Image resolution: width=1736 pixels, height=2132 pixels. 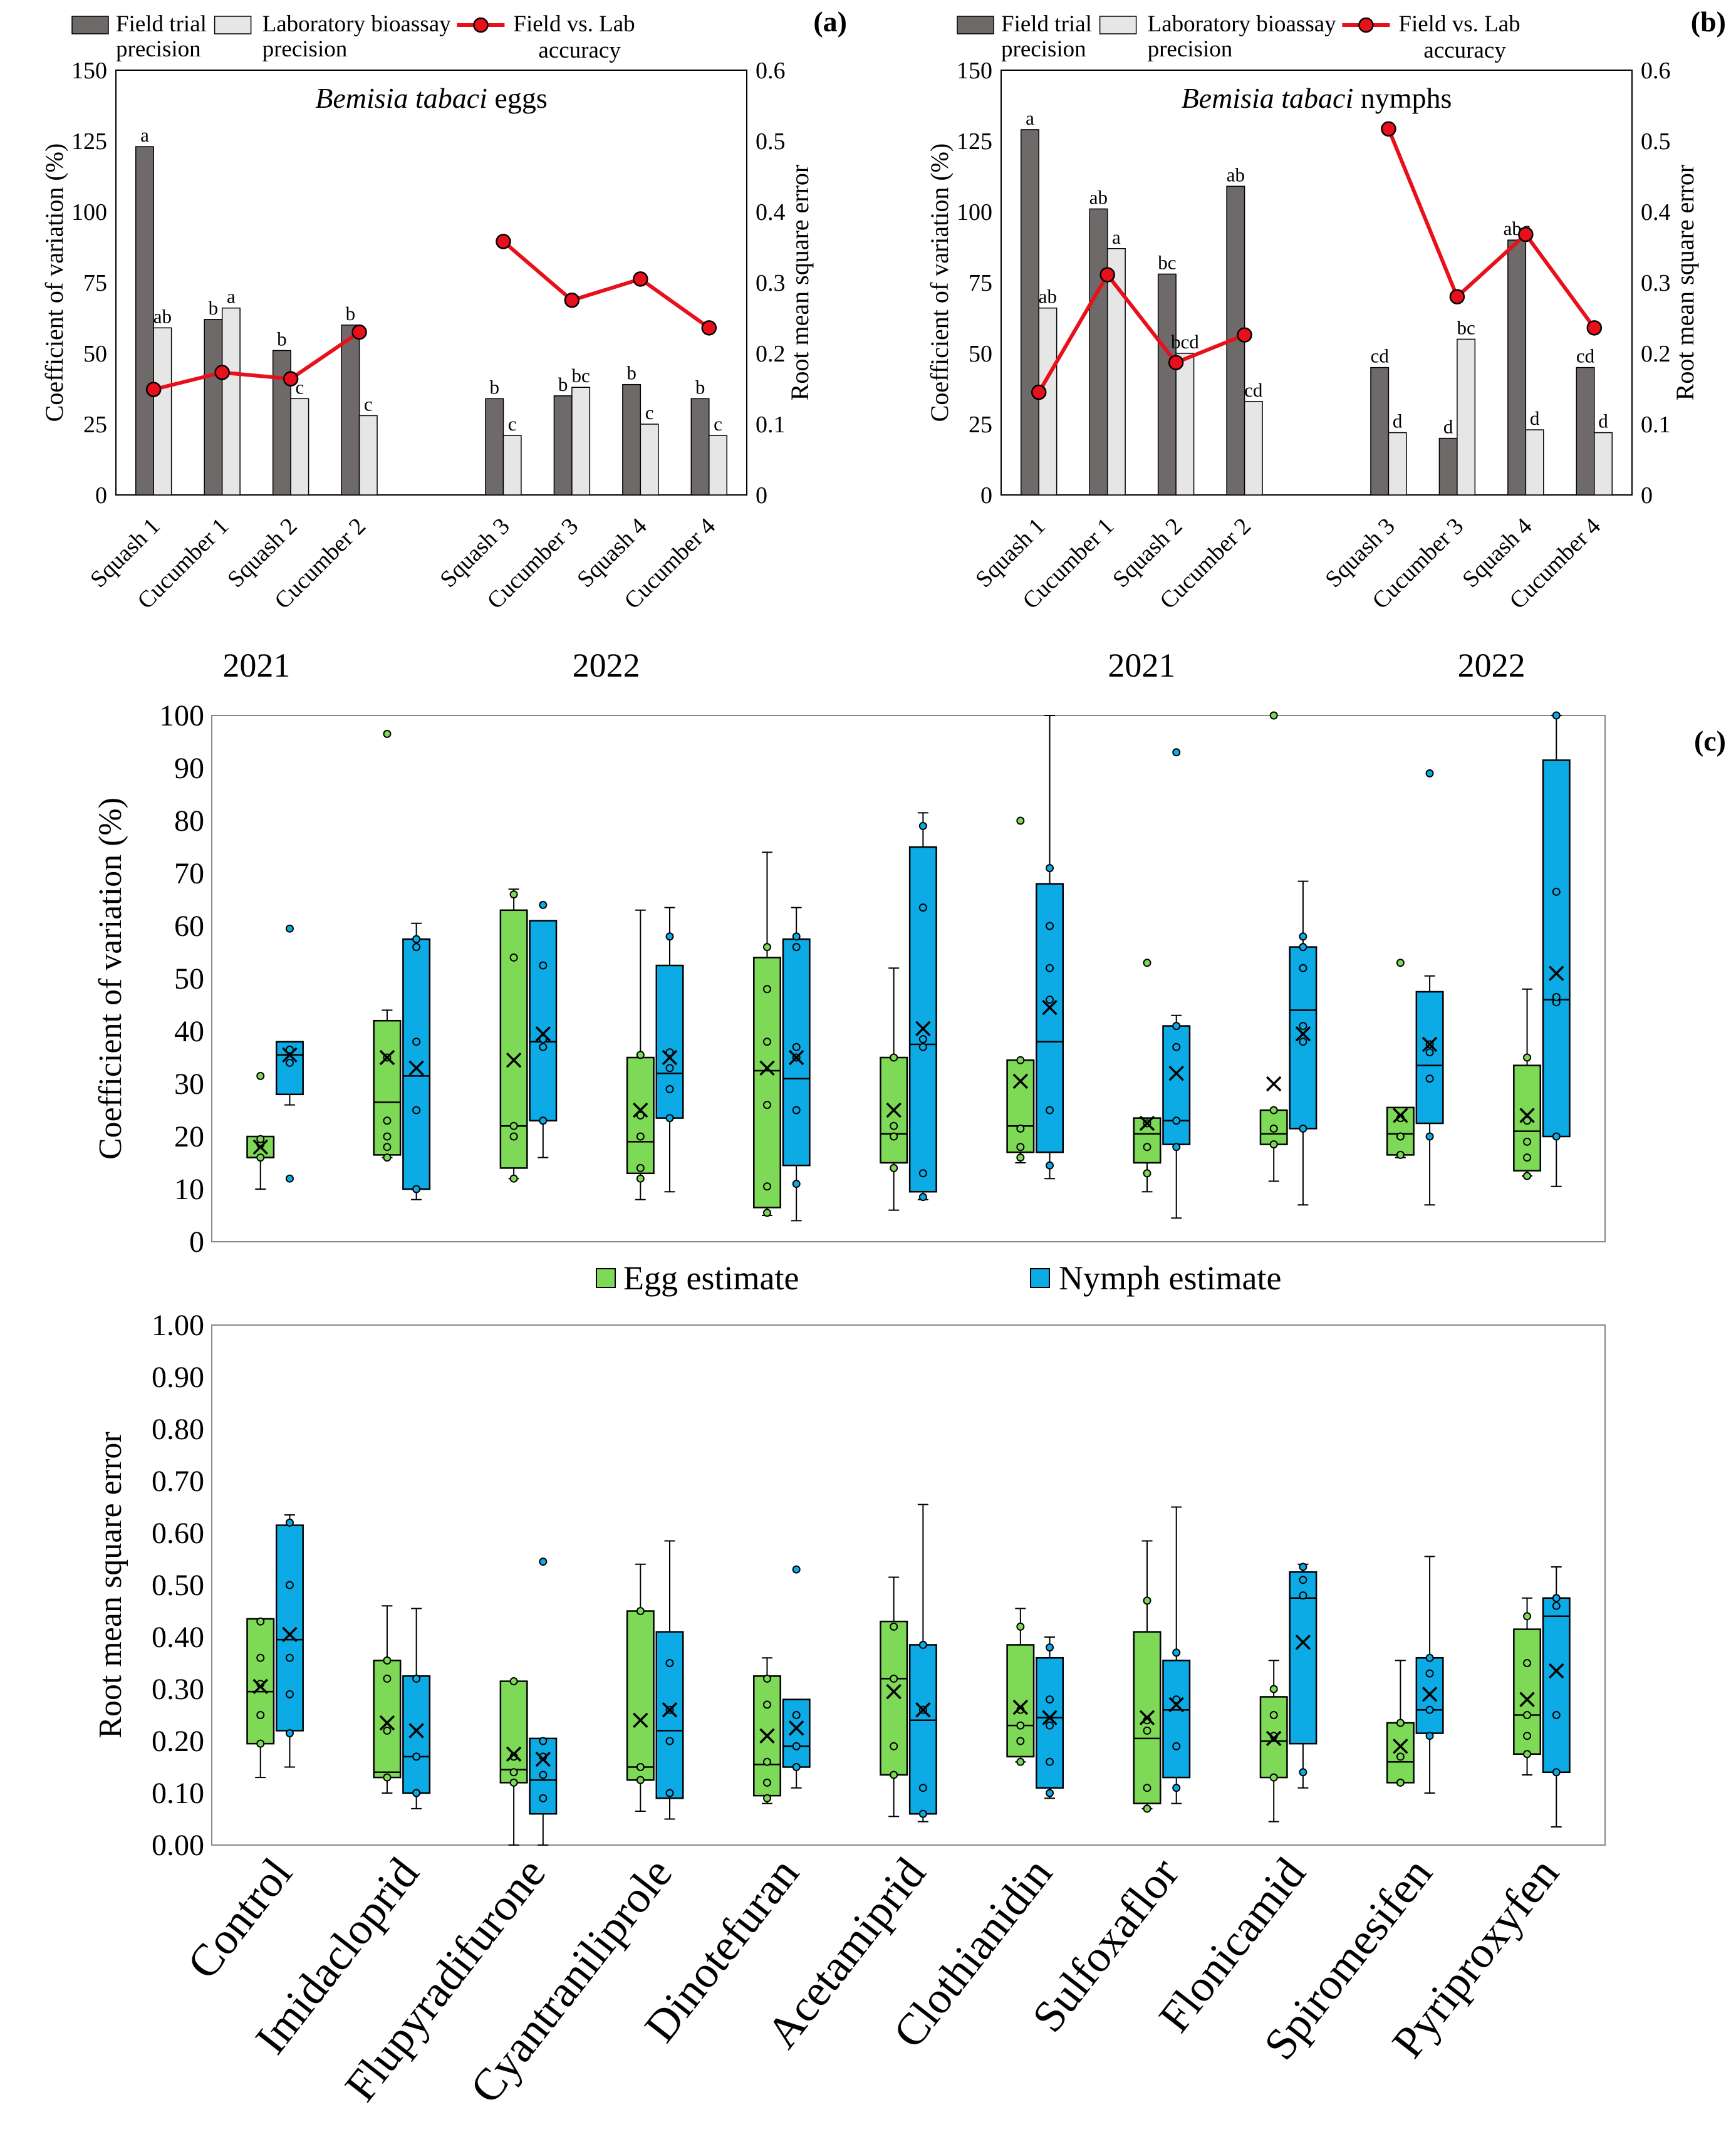 What do you see at coordinates (1656, 425) in the screenshot?
I see `y2-tick-label: 0.1` at bounding box center [1656, 425].